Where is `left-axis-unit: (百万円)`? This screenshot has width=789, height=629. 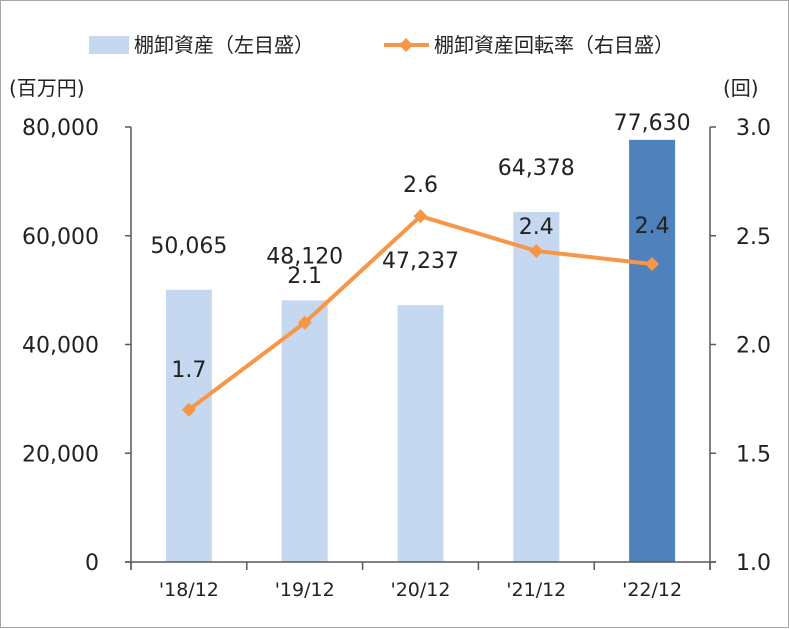
left-axis-unit: (百万円) is located at coordinates (47, 88).